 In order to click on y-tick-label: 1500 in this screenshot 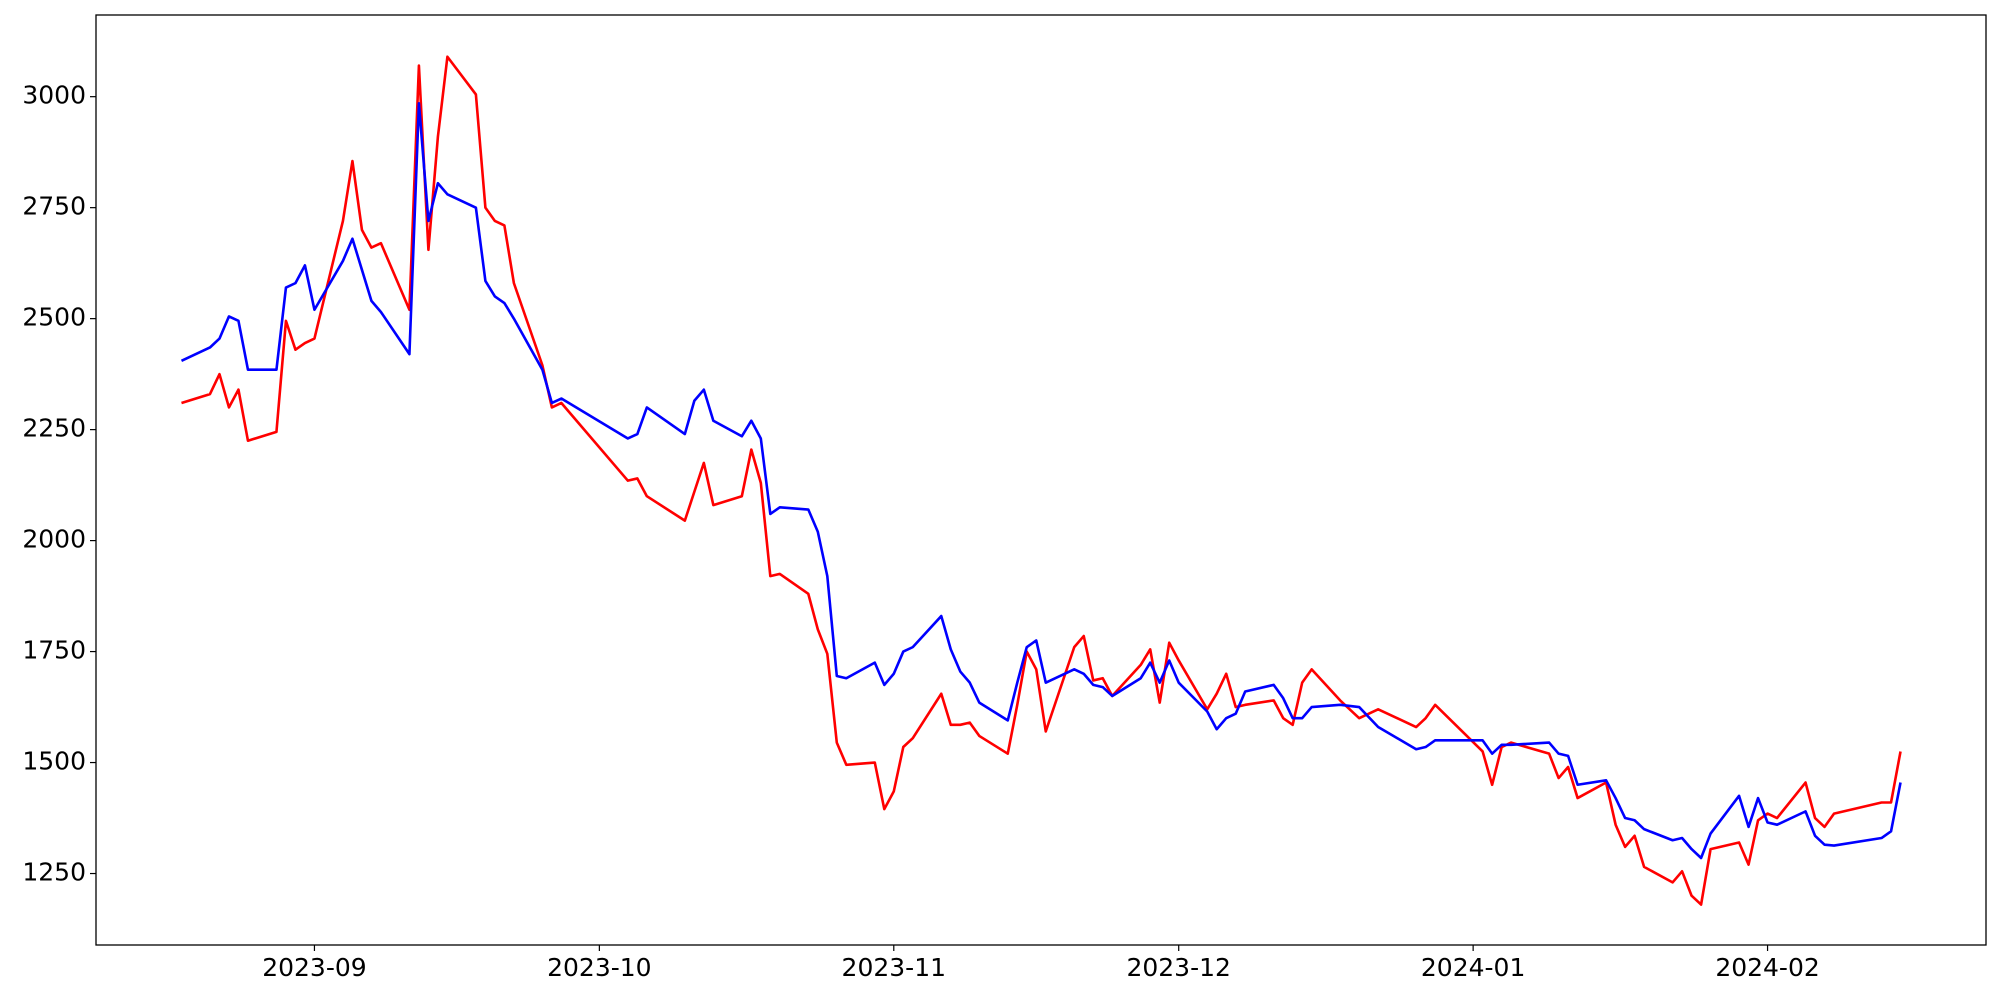, I will do `click(54, 761)`.